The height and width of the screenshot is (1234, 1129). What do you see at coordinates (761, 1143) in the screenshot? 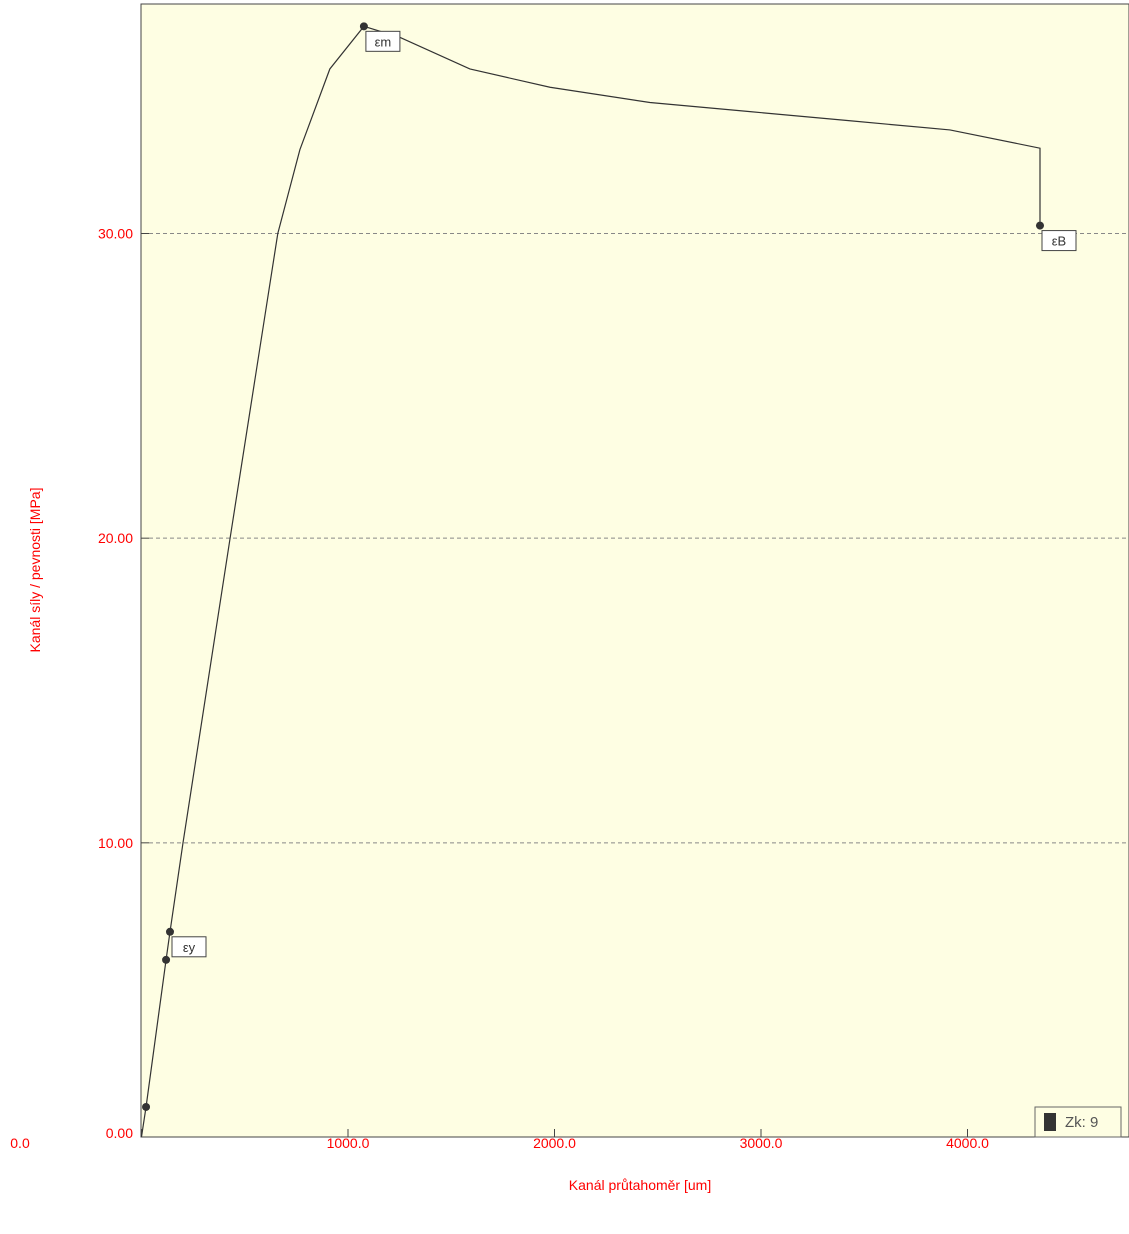
I see `x-tick-label: 3000.0` at bounding box center [761, 1143].